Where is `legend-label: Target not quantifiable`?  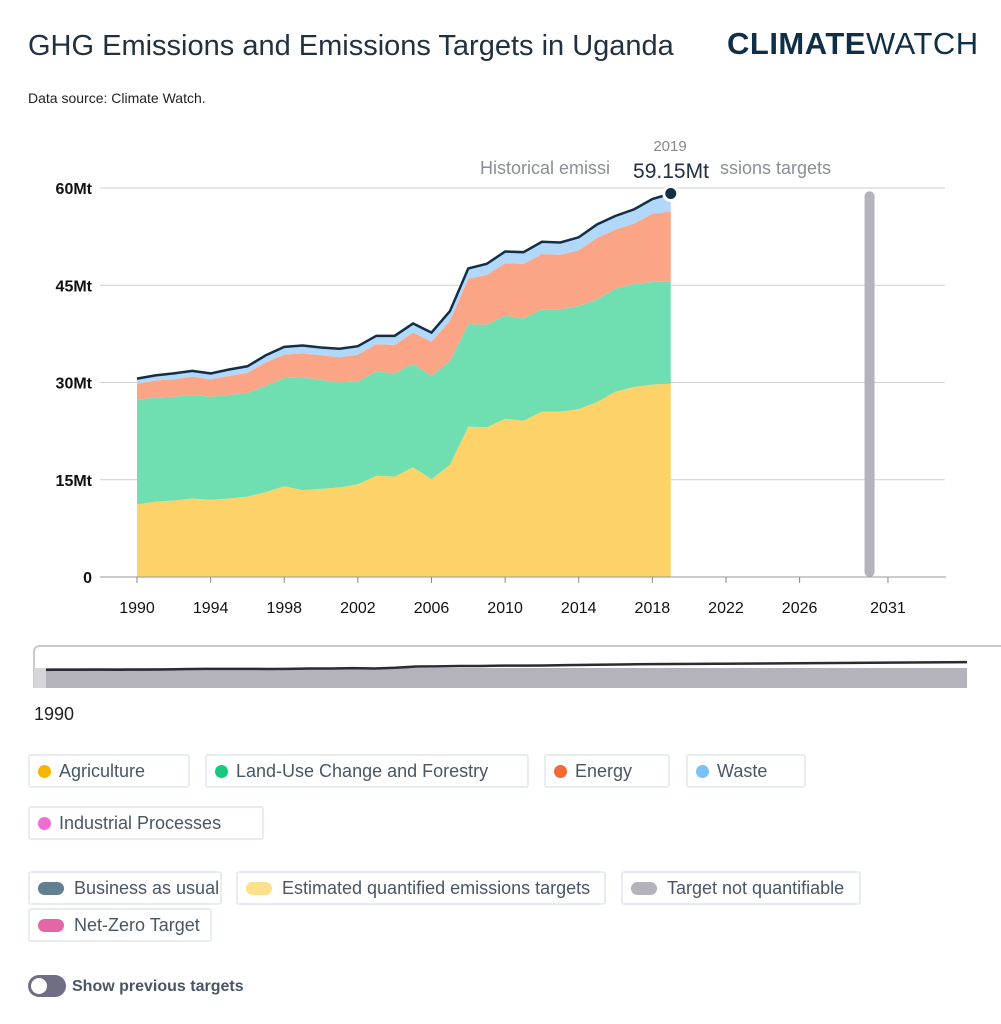 legend-label: Target not quantifiable is located at coordinates (756, 887).